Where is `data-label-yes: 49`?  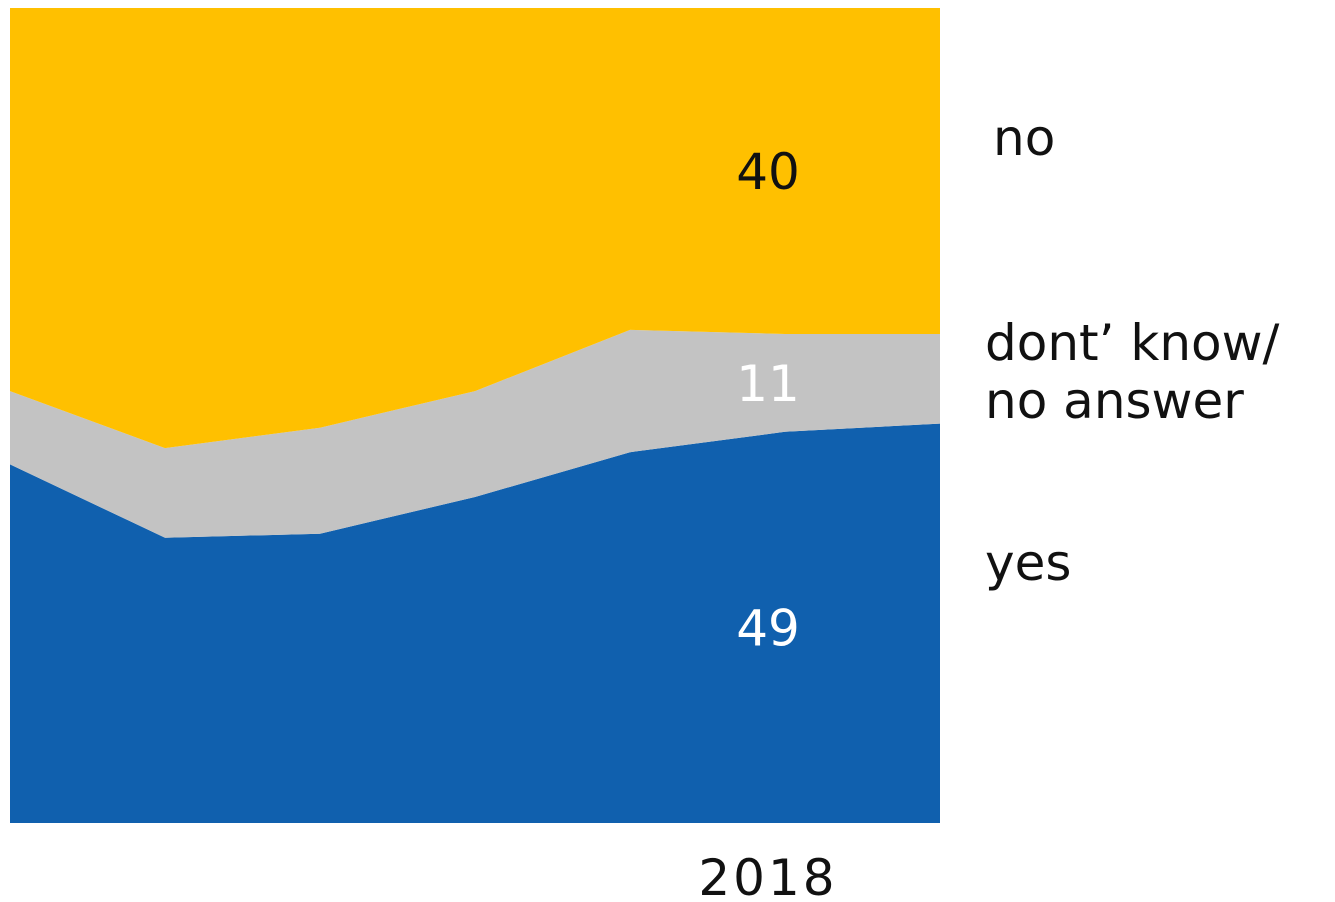 data-label-yes: 49 is located at coordinates (768, 628).